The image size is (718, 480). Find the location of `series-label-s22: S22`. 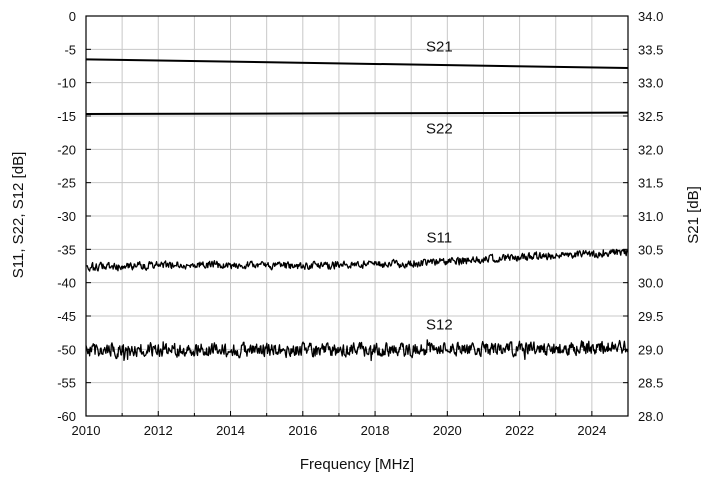

series-label-s22: S22 is located at coordinates (439, 128).